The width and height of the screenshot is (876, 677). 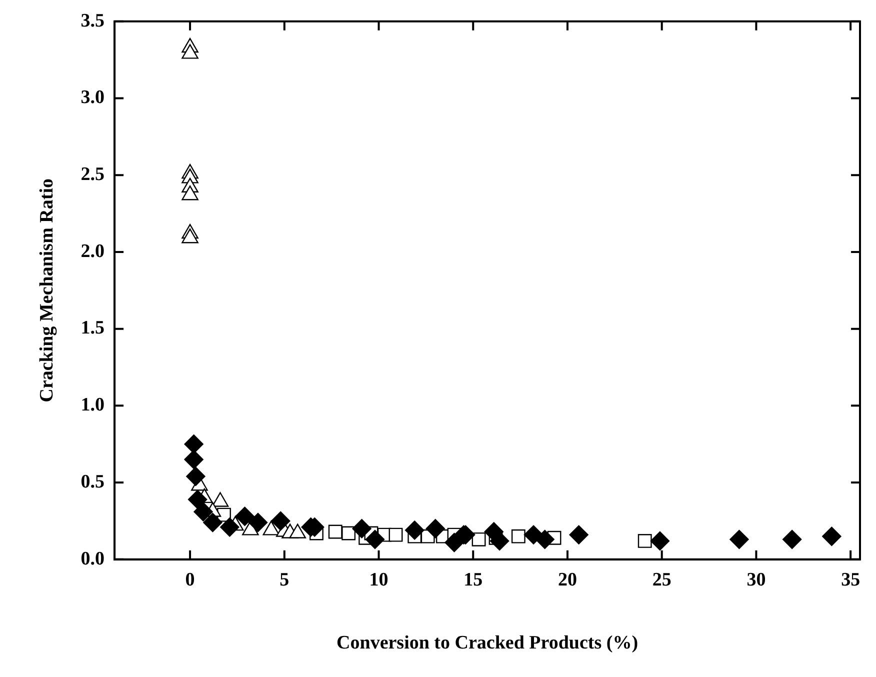 What do you see at coordinates (47, 290) in the screenshot?
I see `y-axis-title: Cracking Mechanism Ratio` at bounding box center [47, 290].